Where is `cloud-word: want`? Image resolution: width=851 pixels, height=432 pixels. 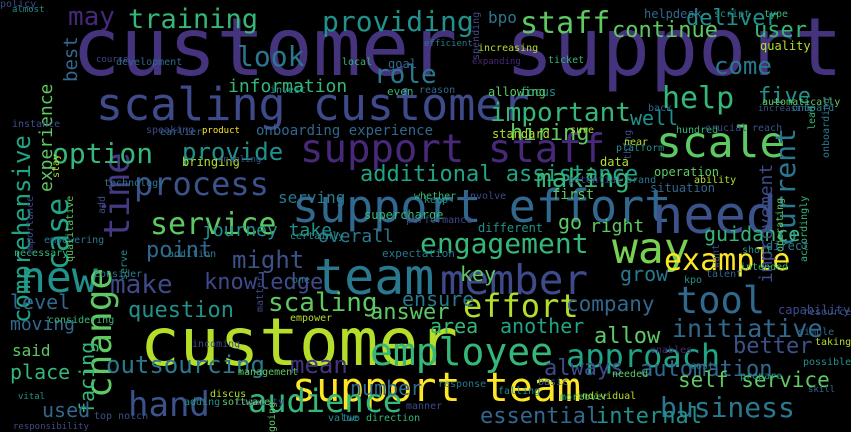 cloud-word: want is located at coordinates (716, 255).